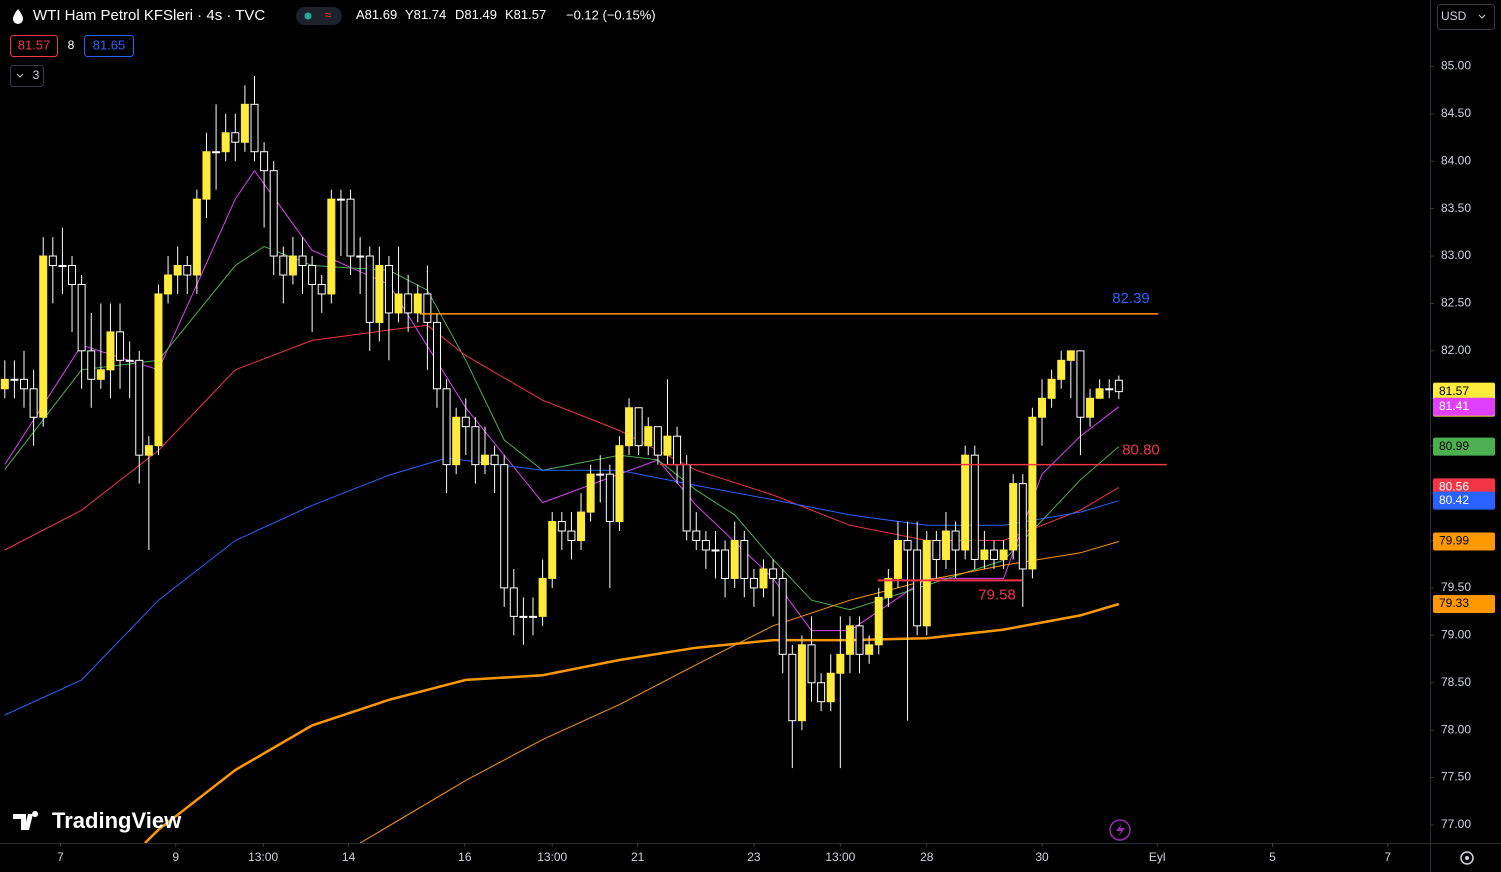  I want to click on ohlc-high: Y81.74, so click(425, 14).